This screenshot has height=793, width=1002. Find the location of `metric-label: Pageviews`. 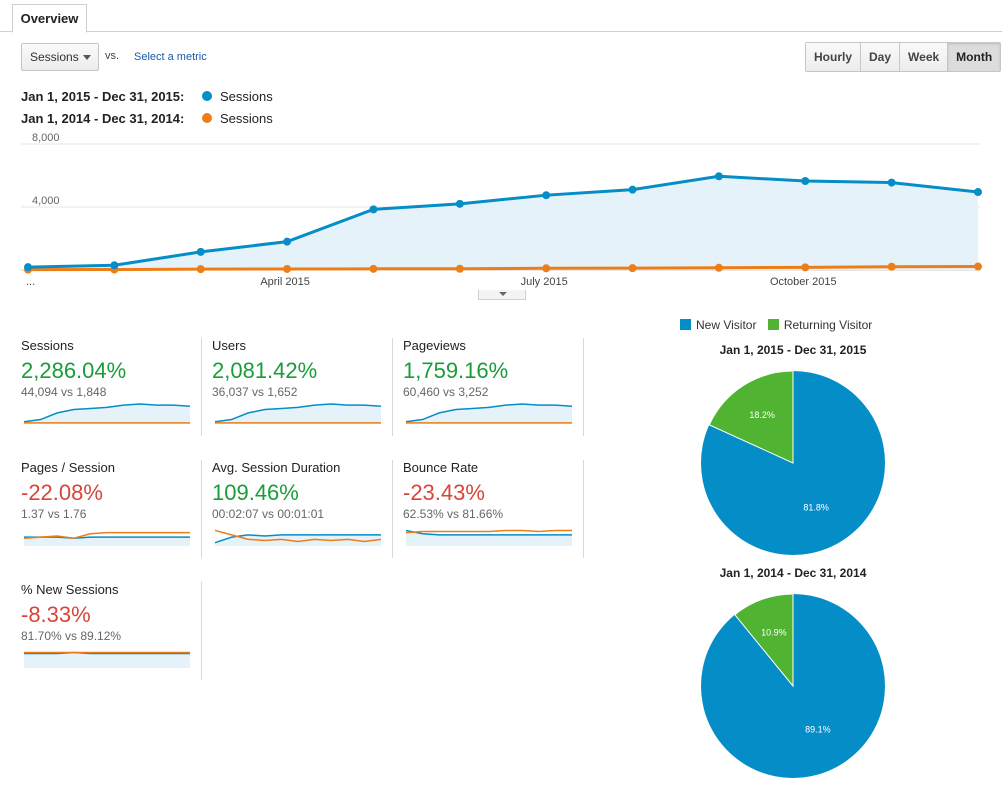

metric-label: Pageviews is located at coordinates (434, 345).